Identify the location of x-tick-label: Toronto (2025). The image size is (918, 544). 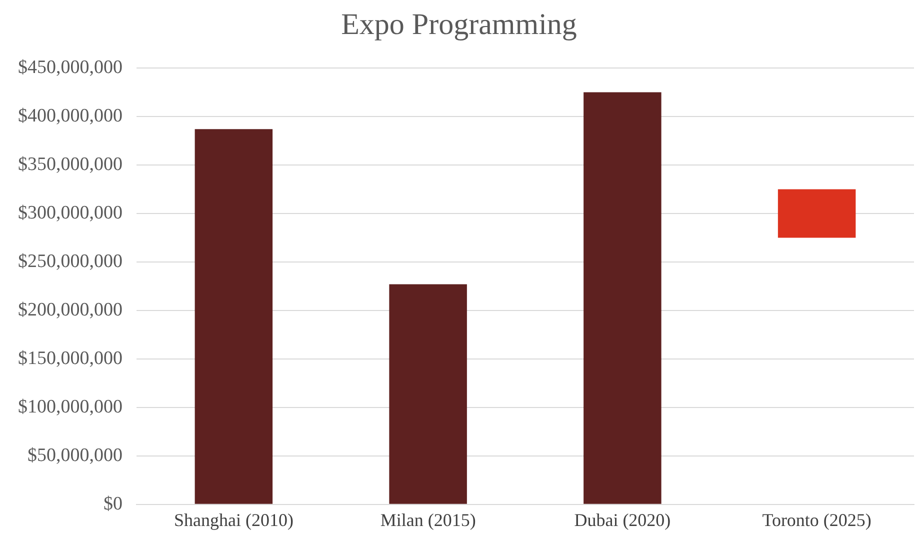
(817, 520).